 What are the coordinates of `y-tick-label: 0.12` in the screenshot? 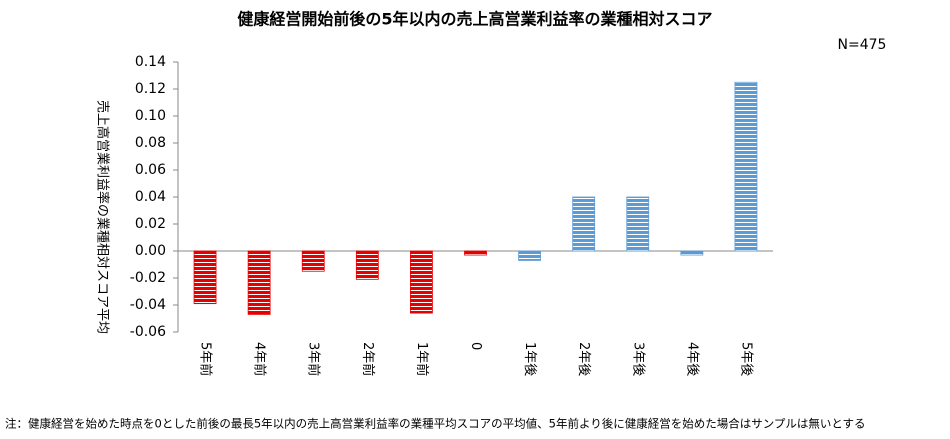 It's located at (150, 89).